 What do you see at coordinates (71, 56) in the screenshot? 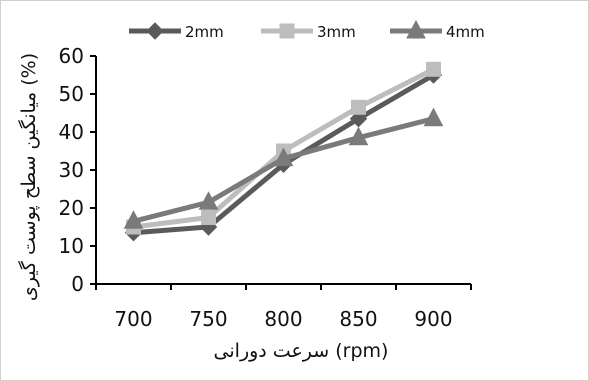
I see `y-tick-label: 60` at bounding box center [71, 56].